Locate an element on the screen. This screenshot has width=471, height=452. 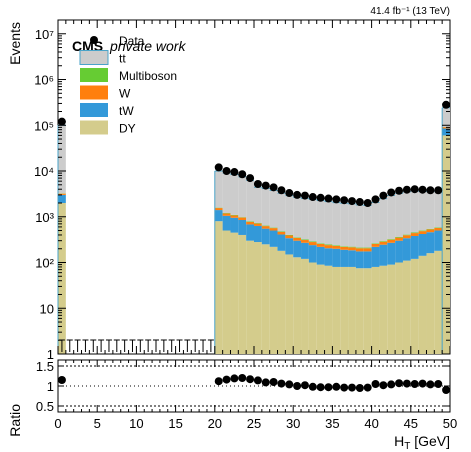
ratio-x-axis: 0 5 10 15 20 25 30 35 40 45 50 is located at coordinates (255, 395).